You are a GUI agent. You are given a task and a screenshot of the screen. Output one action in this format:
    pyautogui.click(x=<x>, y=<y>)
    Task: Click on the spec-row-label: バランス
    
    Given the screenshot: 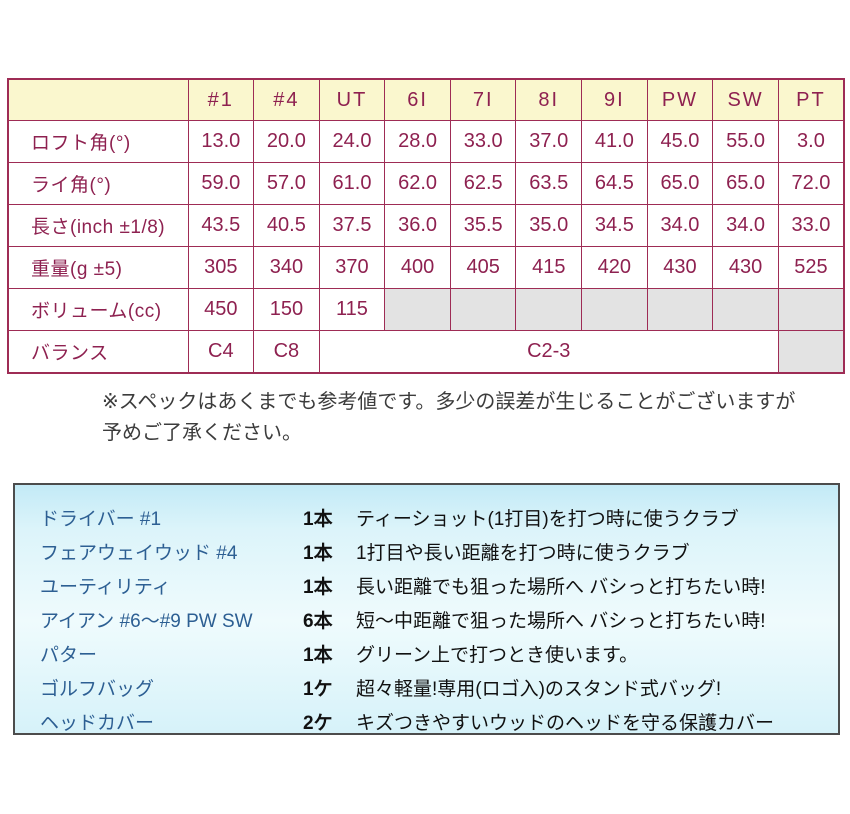 What is the action you would take?
    pyautogui.click(x=98, y=352)
    